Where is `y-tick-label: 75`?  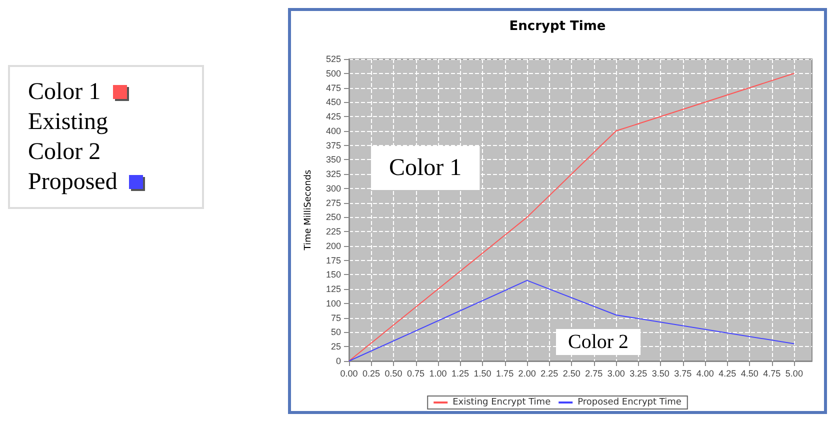 y-tick-label: 75 is located at coordinates (335, 317).